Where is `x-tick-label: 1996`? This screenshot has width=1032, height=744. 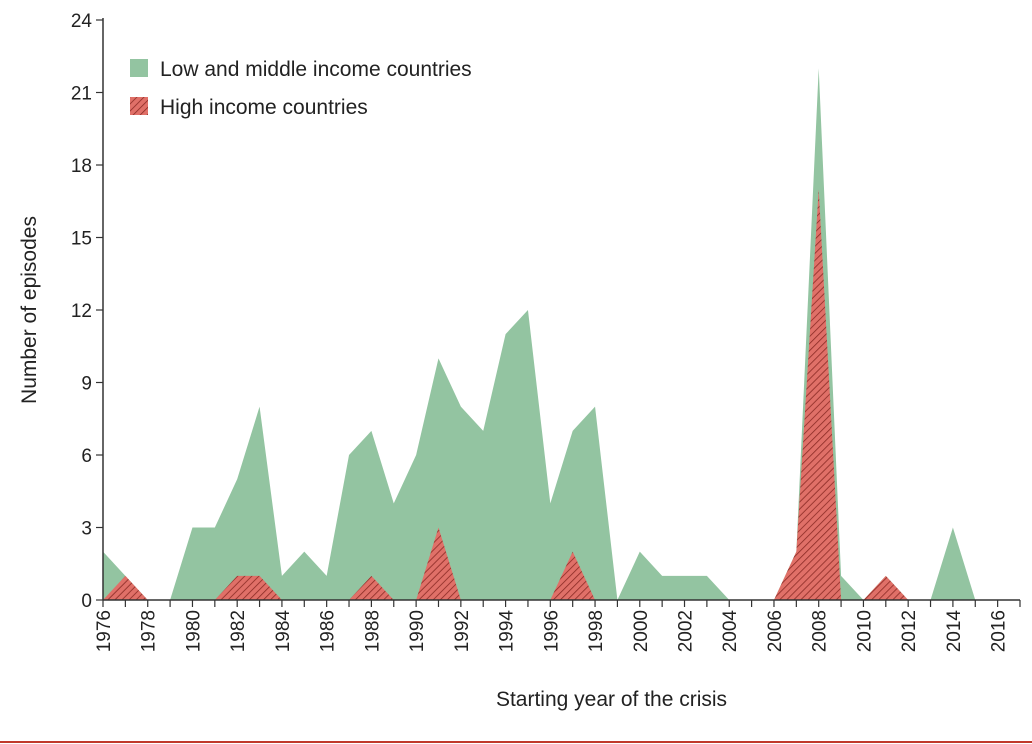 x-tick-label: 1996 is located at coordinates (551, 631).